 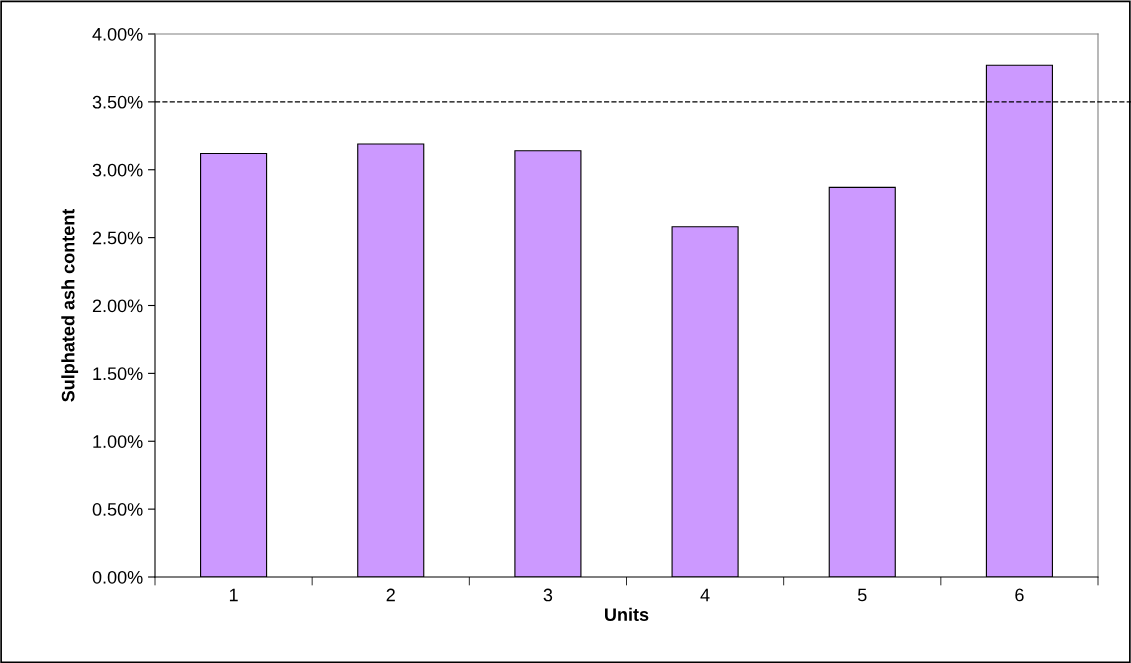 What do you see at coordinates (117, 509) in the screenshot?
I see `y-tick-label: 0.50%` at bounding box center [117, 509].